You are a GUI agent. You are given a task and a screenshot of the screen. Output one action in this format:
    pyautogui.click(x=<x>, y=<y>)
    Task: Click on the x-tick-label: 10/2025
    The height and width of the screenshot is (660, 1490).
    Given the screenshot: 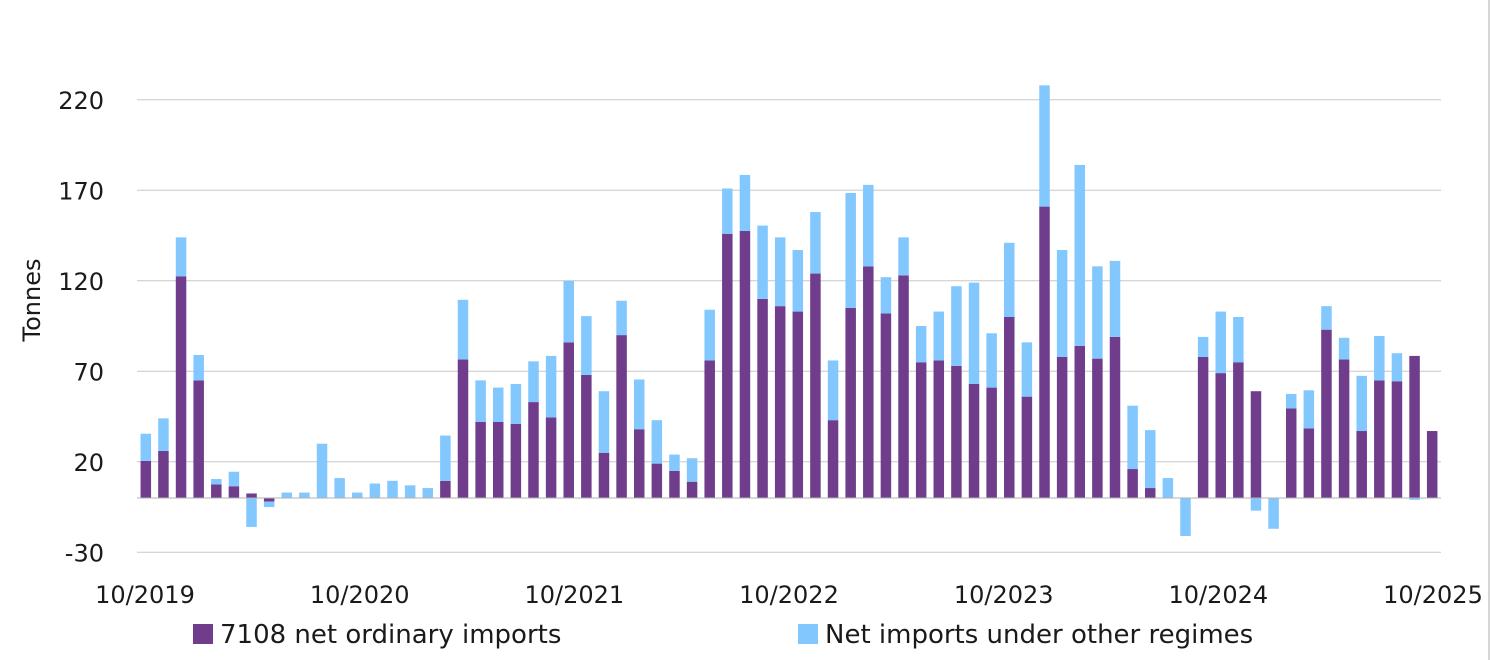 What is the action you would take?
    pyautogui.click(x=1433, y=595)
    